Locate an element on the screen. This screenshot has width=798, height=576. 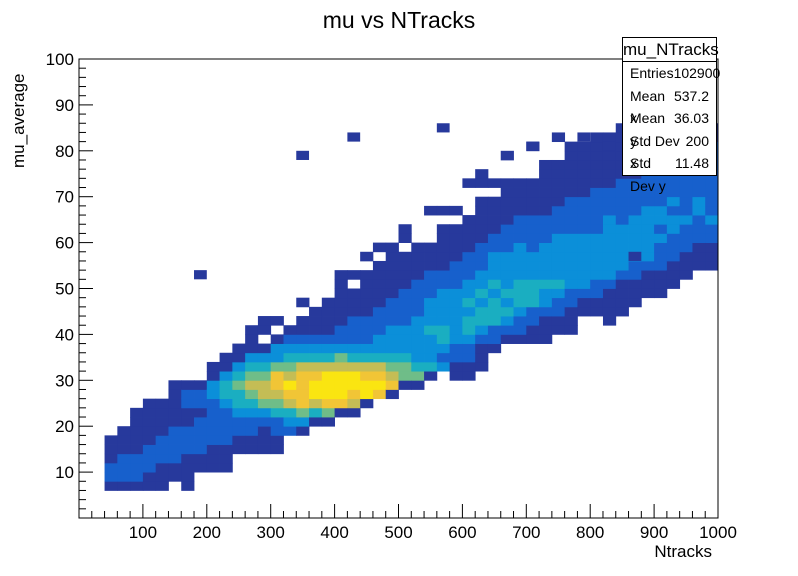
stats-label: Mean y is located at coordinates (648, 129).